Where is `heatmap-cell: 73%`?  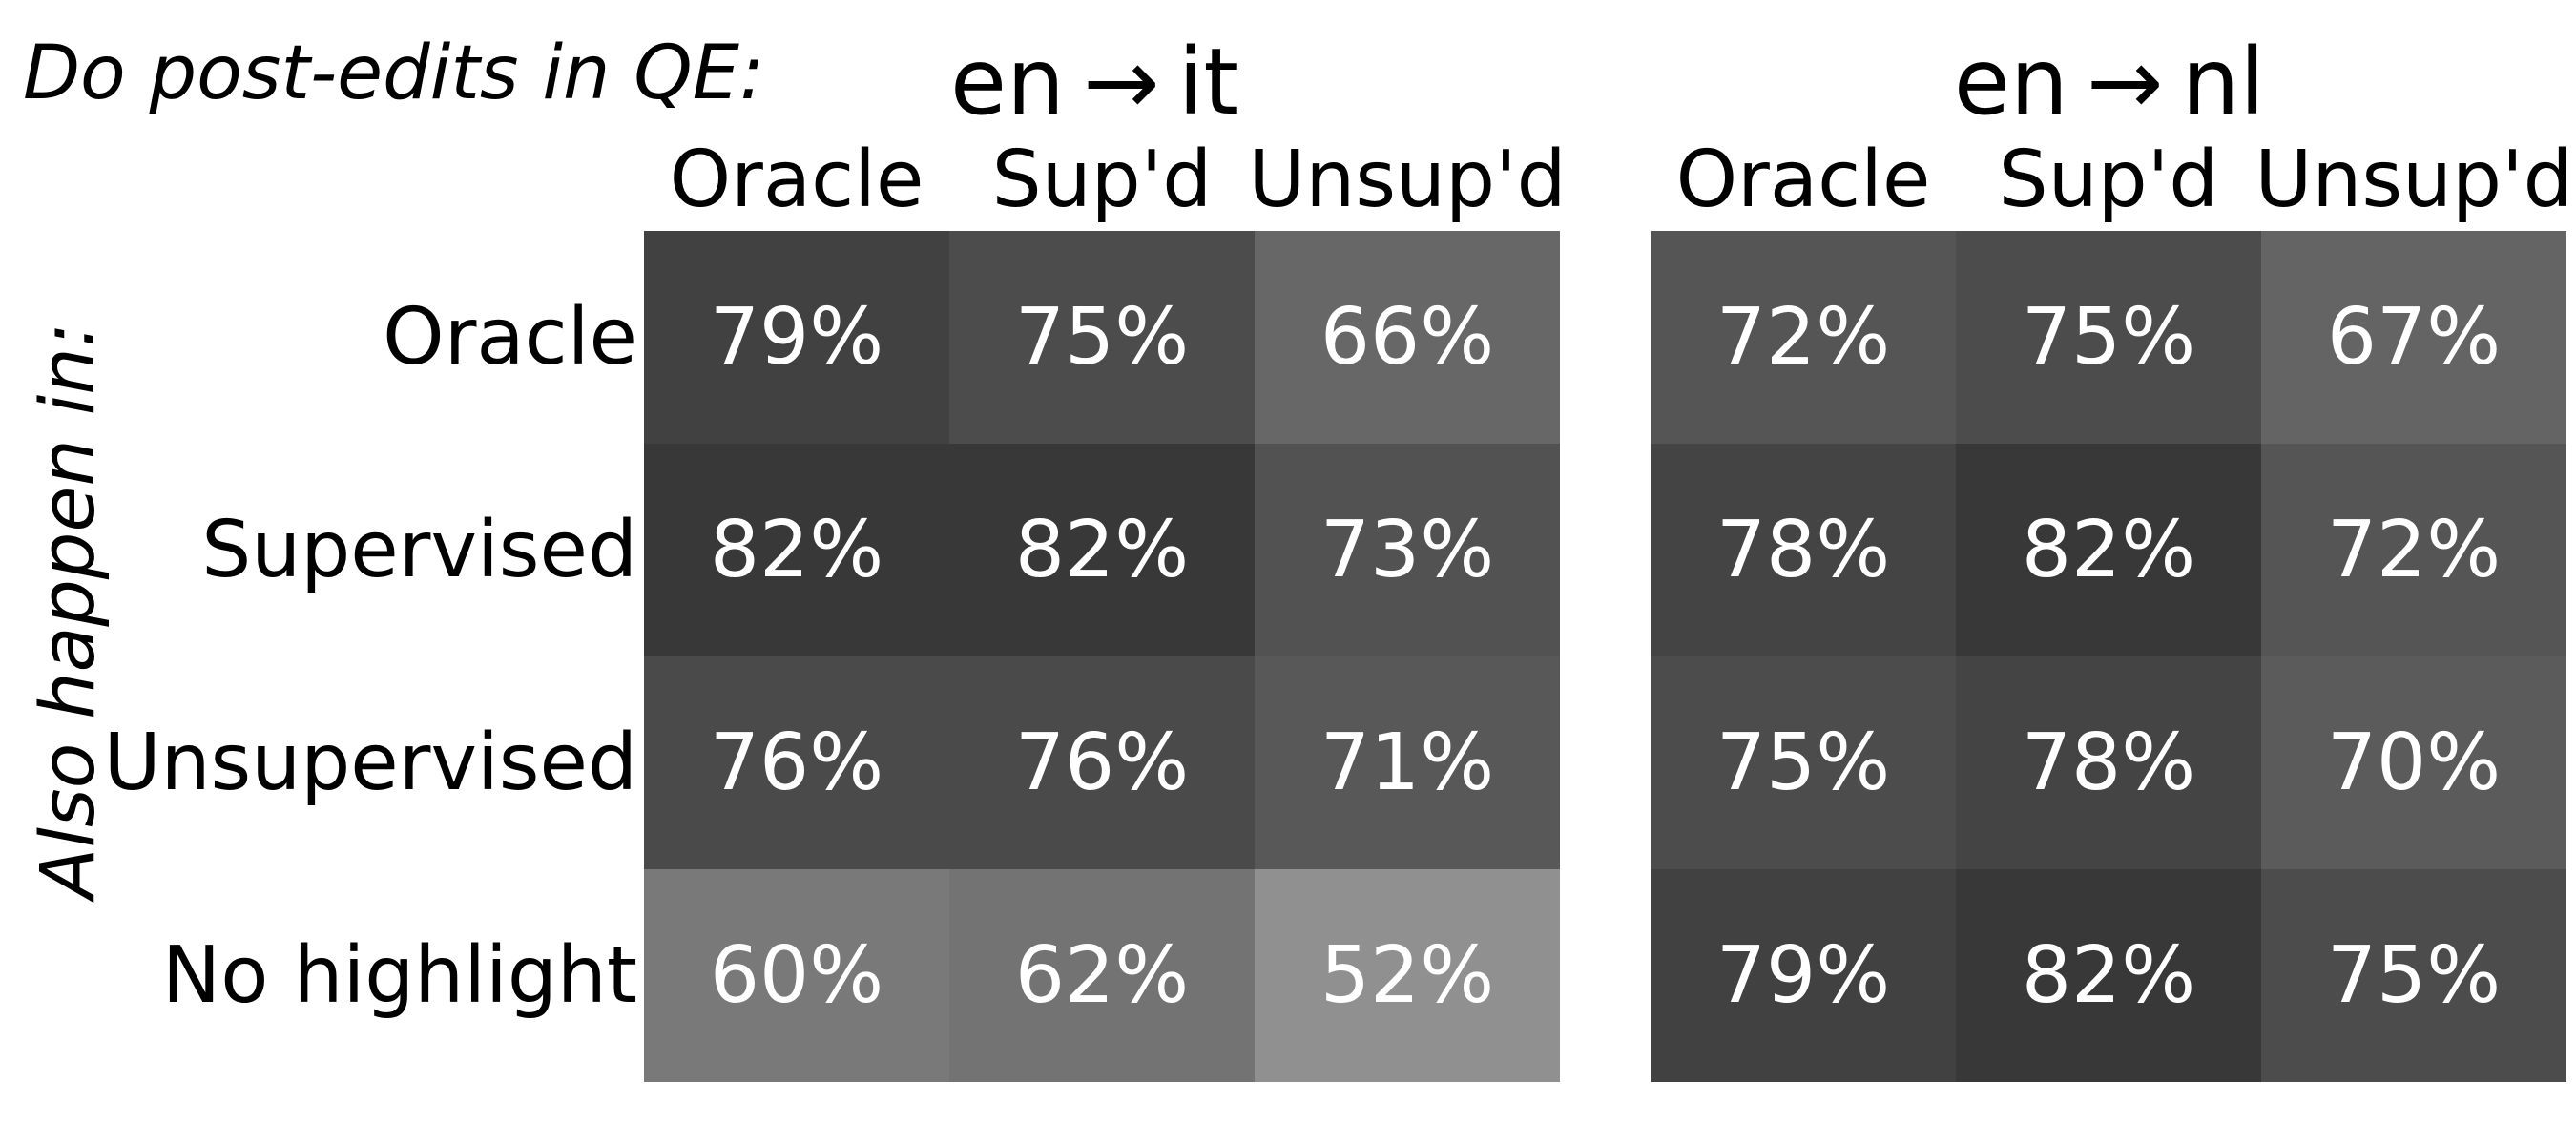
heatmap-cell: 73% is located at coordinates (1407, 550).